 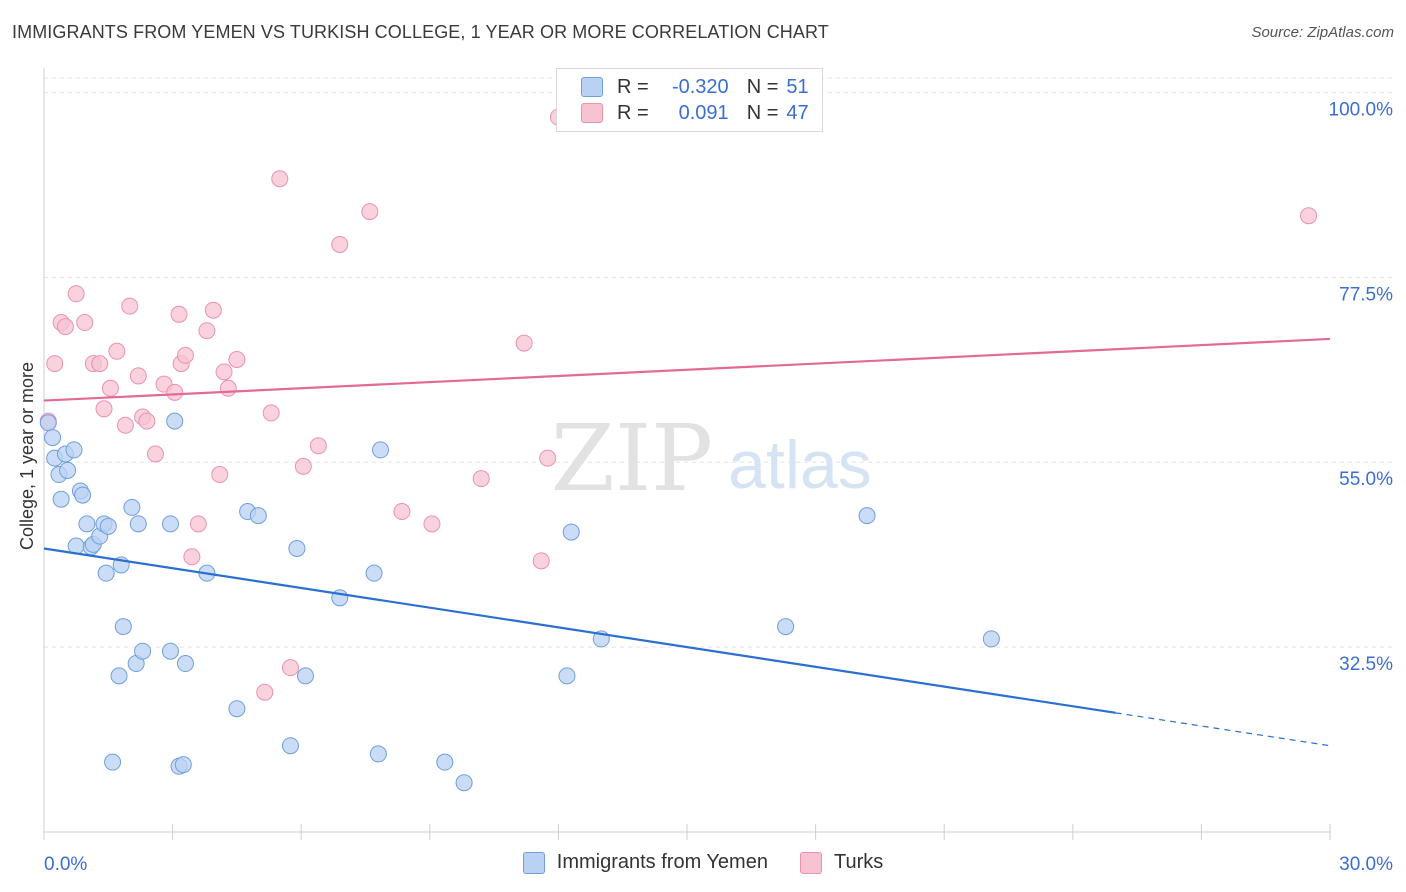 What do you see at coordinates (689, 100) in the screenshot?
I see `stats-legend: R = -0.320 N = 51 R = 0.091 N = 47` at bounding box center [689, 100].